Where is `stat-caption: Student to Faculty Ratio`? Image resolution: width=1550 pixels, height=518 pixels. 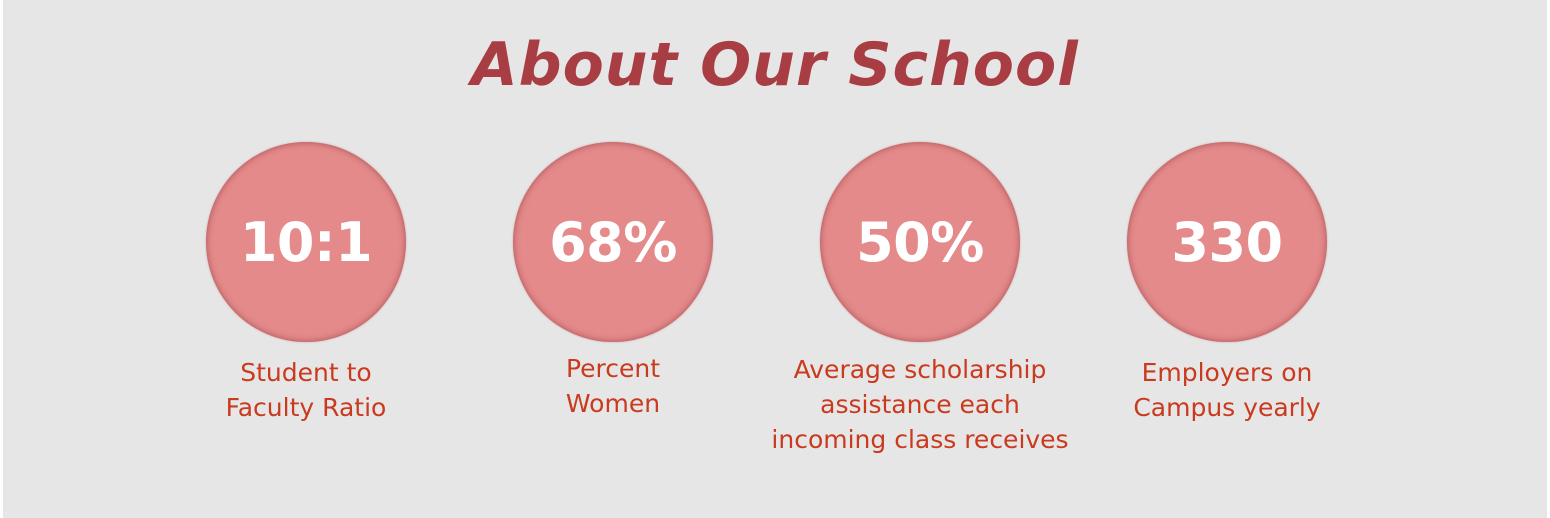 stat-caption: Student to Faculty Ratio is located at coordinates (306, 390).